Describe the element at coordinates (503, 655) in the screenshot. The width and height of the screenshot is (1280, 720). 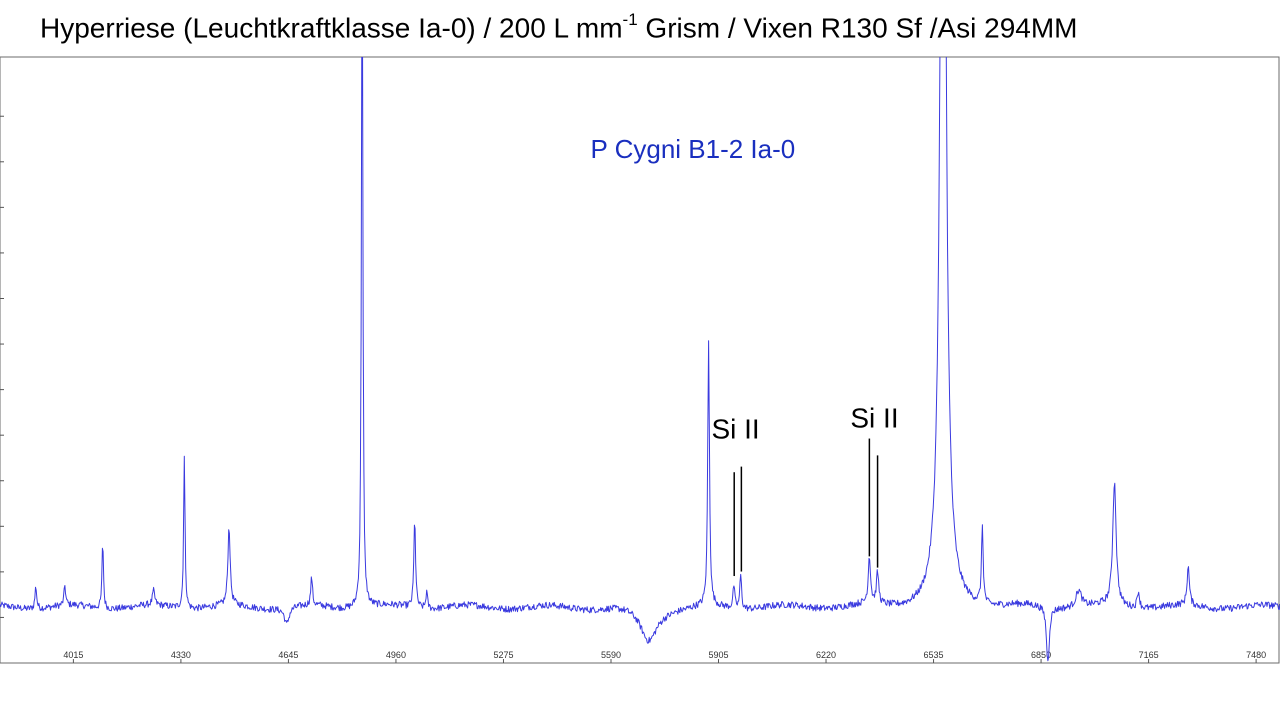
I see `x-tick-label: 5275` at that location.